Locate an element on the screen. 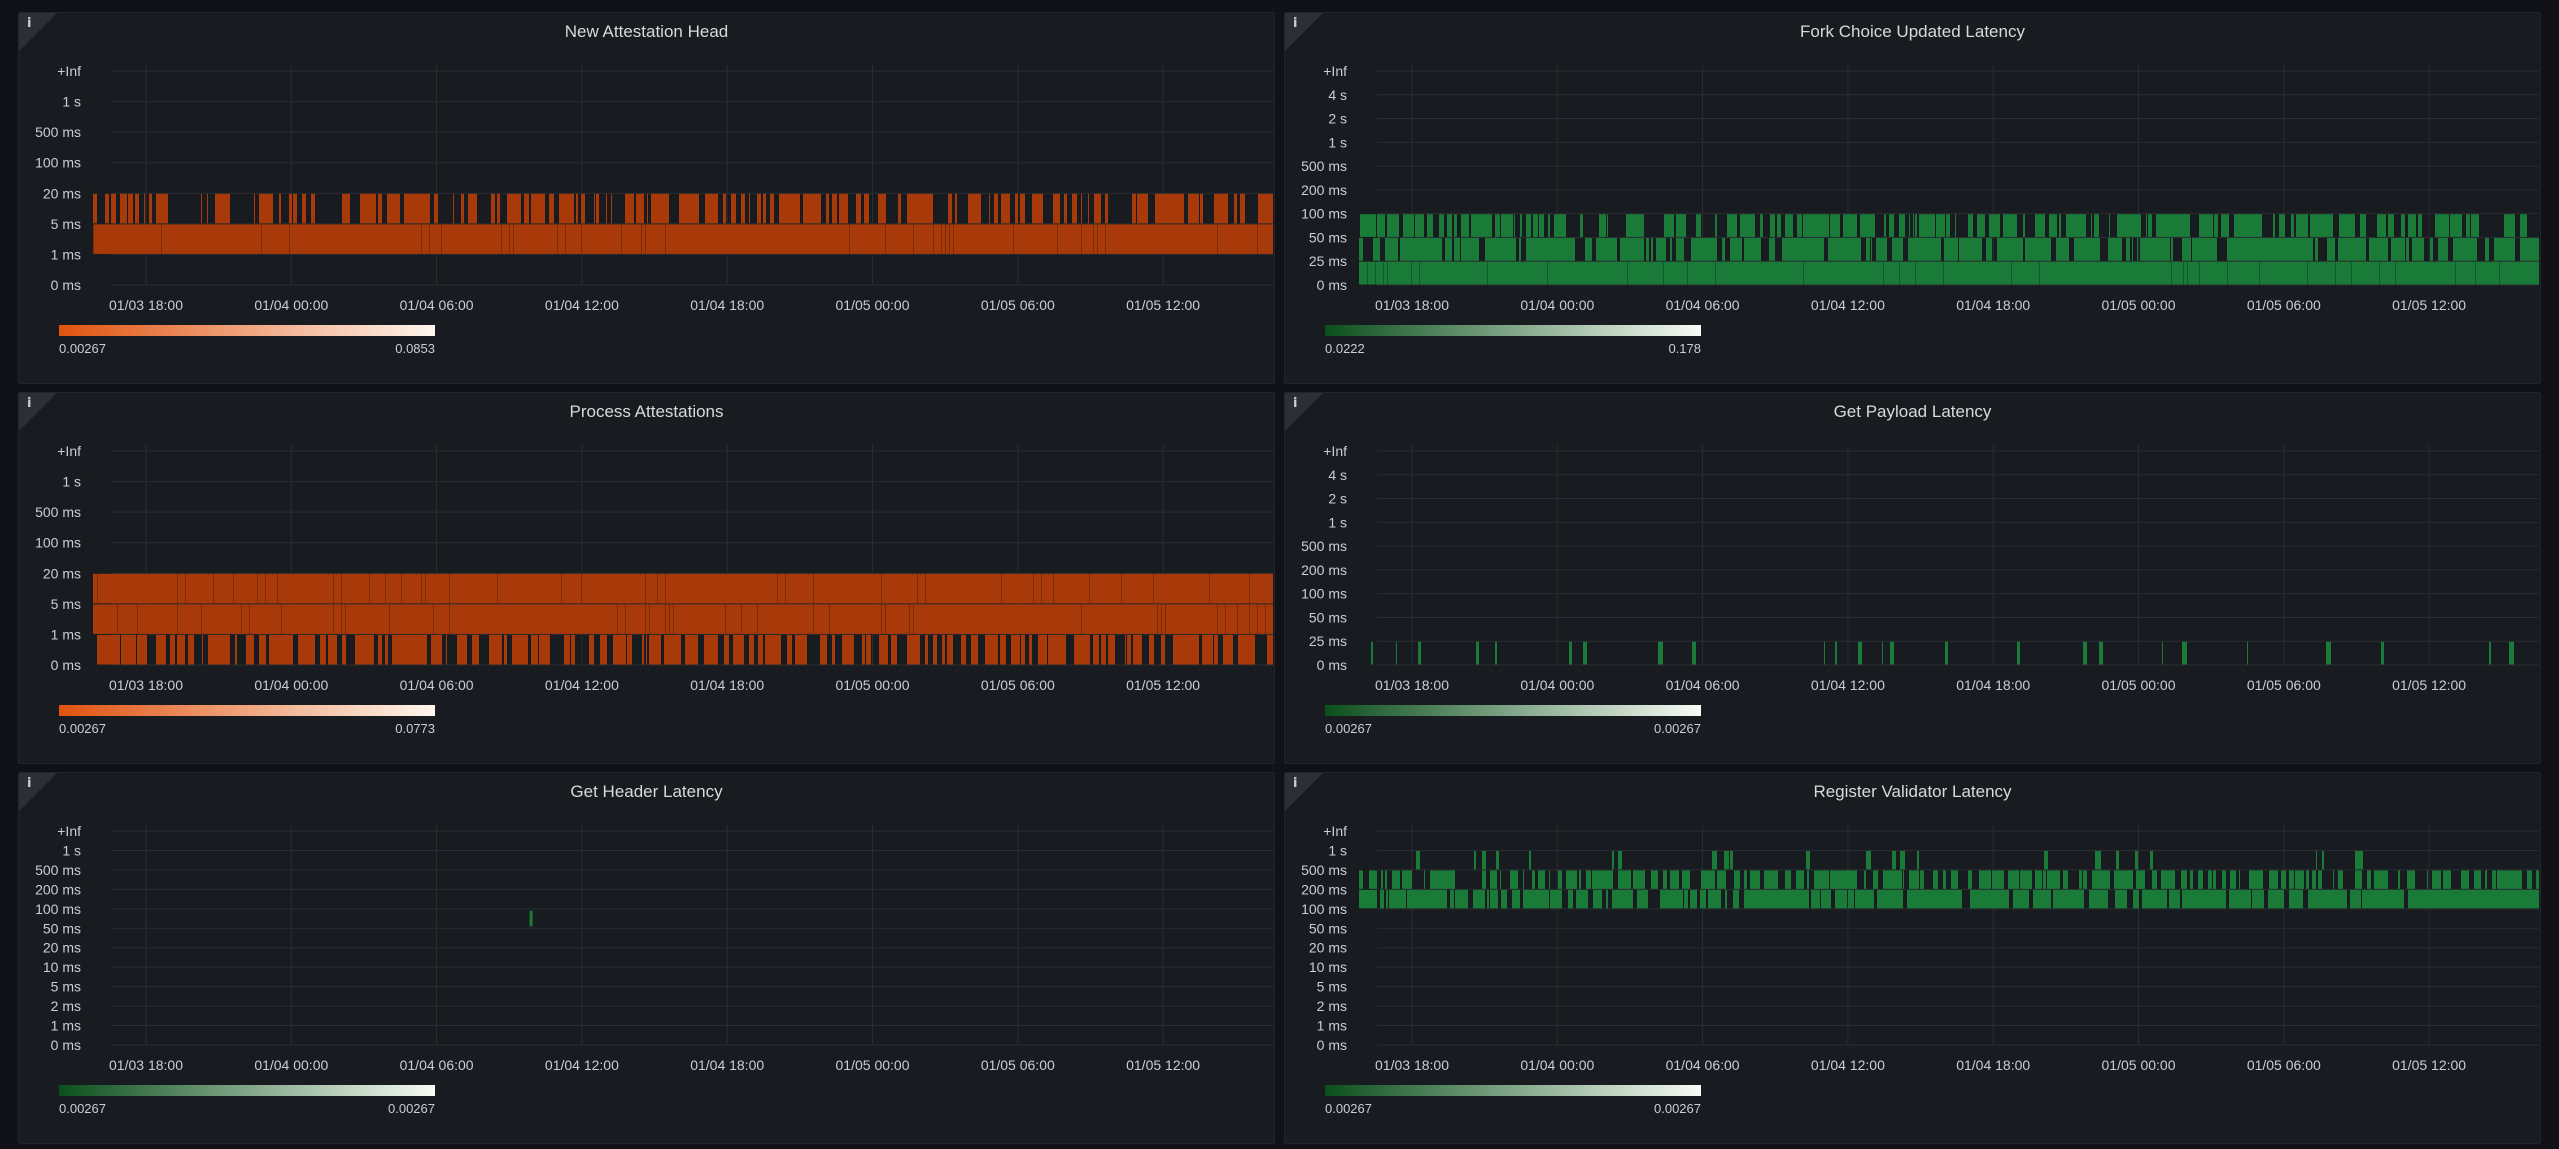 This screenshot has height=1149, width=2559. x-tick-label: 01/04 18:00 is located at coordinates (1993, 1065).